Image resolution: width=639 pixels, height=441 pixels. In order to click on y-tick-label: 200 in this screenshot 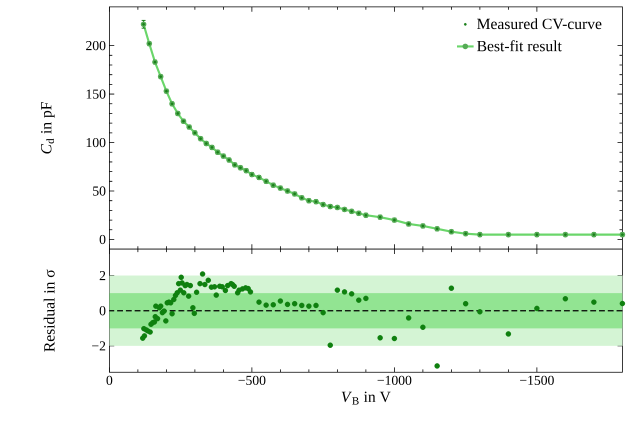, I will do `click(96, 45)`.